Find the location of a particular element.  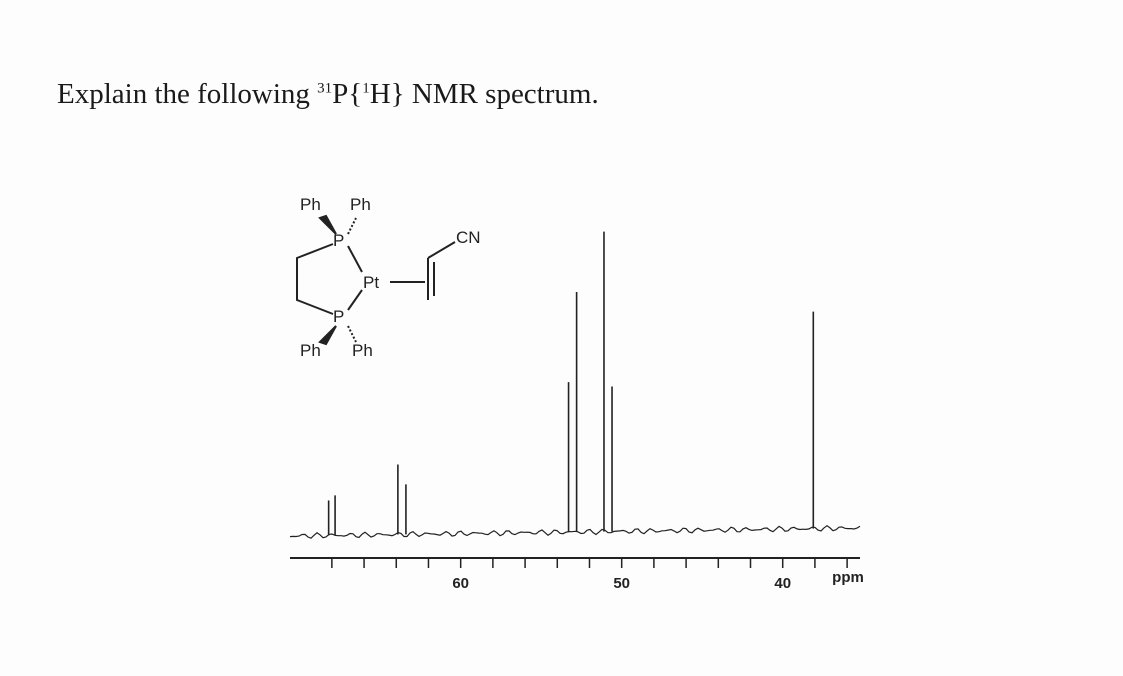

superscript: 1 is located at coordinates (366, 88).